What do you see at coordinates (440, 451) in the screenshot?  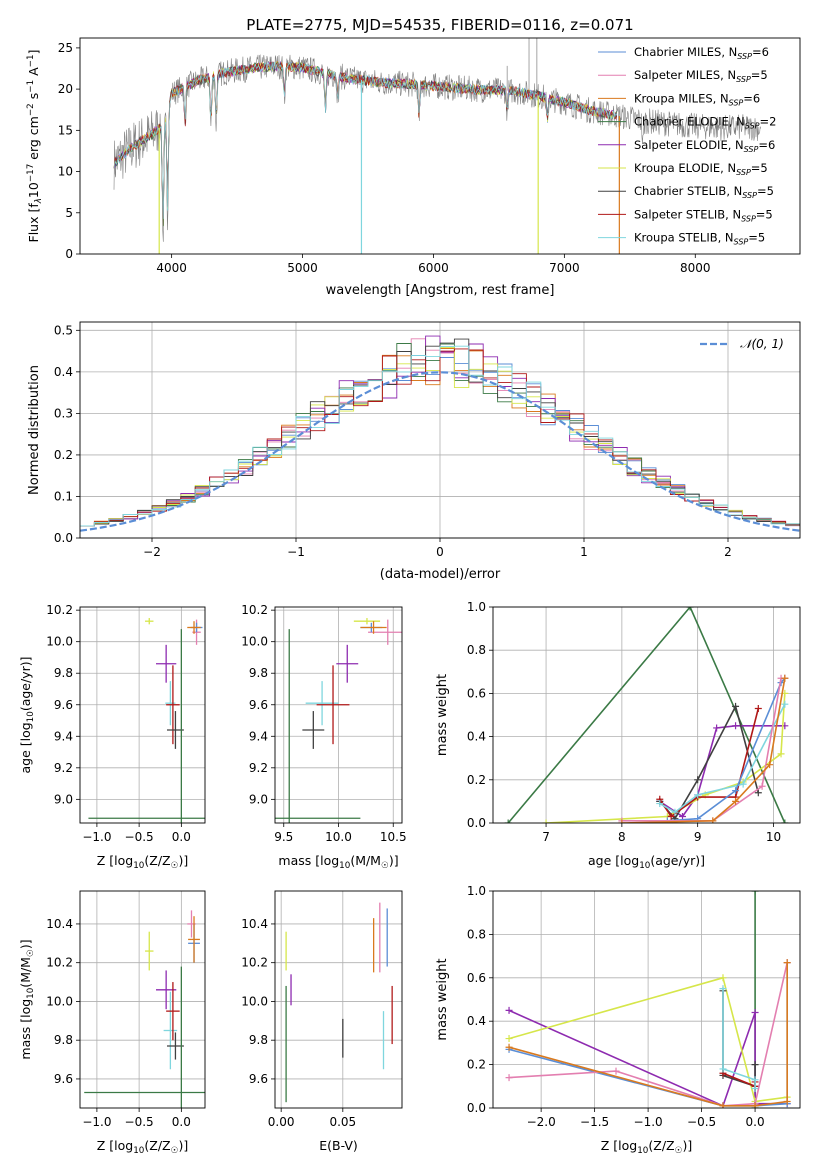 I see `normal-curve` at bounding box center [440, 451].